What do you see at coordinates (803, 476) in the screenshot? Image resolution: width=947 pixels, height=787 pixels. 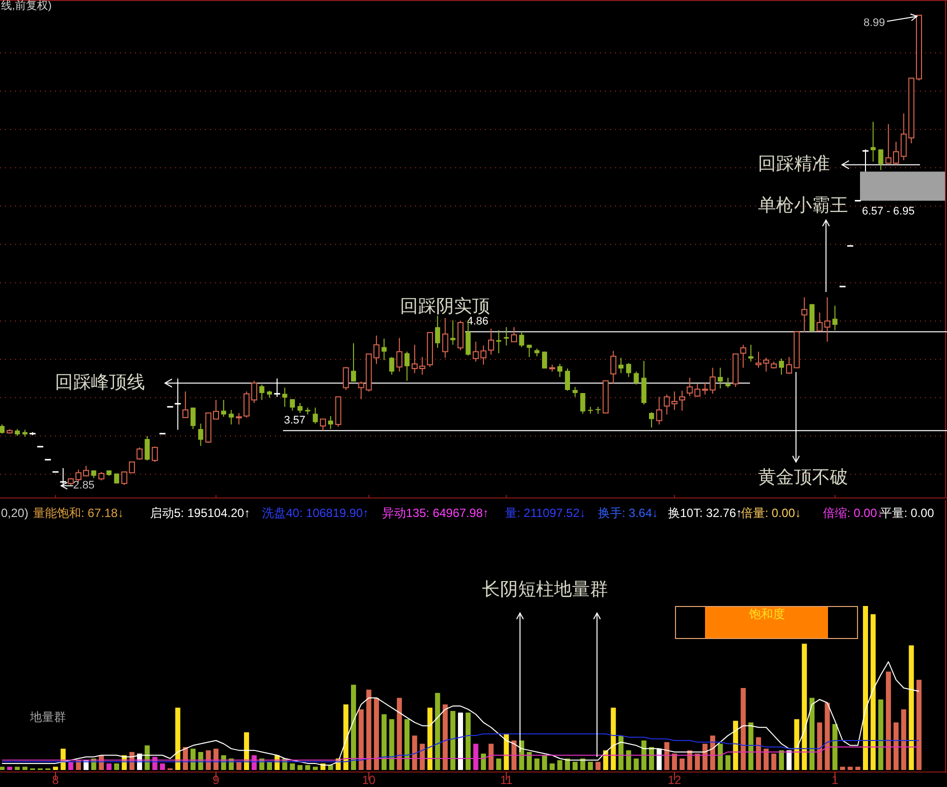 I see `annotation: 黄金顶不破` at bounding box center [803, 476].